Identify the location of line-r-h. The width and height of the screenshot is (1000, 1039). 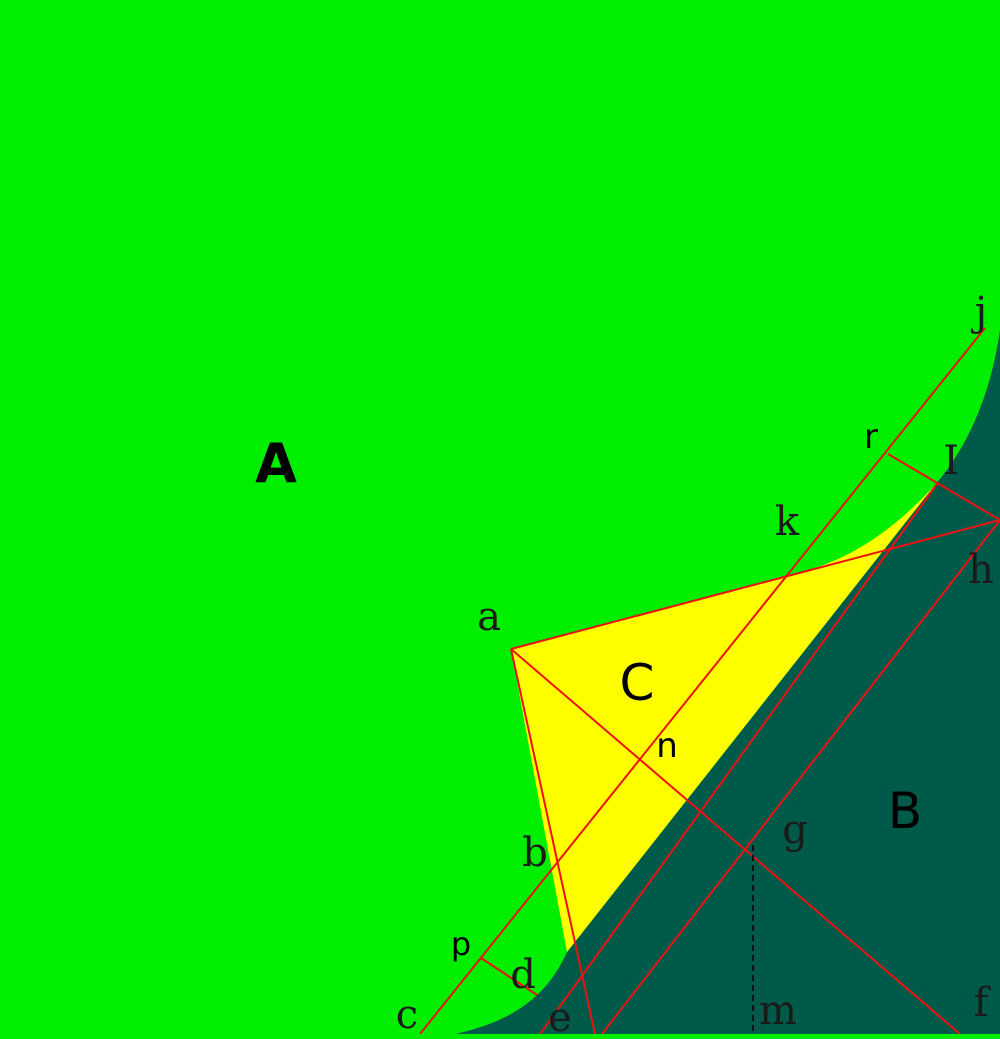
(943, 487).